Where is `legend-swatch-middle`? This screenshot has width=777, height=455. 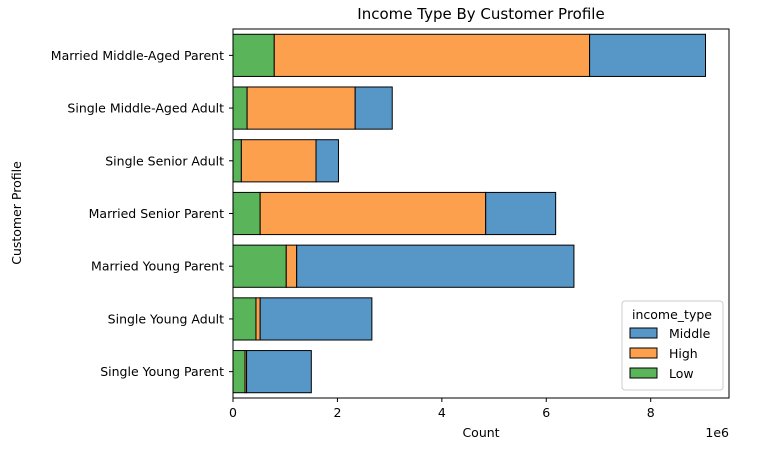
legend-swatch-middle is located at coordinates (643, 333).